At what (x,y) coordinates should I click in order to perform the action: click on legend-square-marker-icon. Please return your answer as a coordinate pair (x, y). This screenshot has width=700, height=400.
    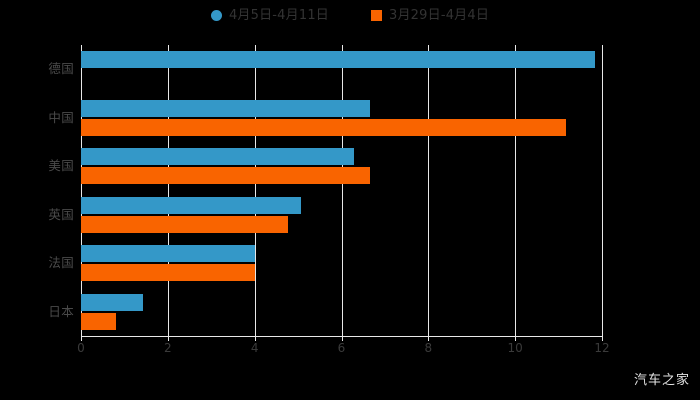
    Looking at the image, I should click on (376, 15).